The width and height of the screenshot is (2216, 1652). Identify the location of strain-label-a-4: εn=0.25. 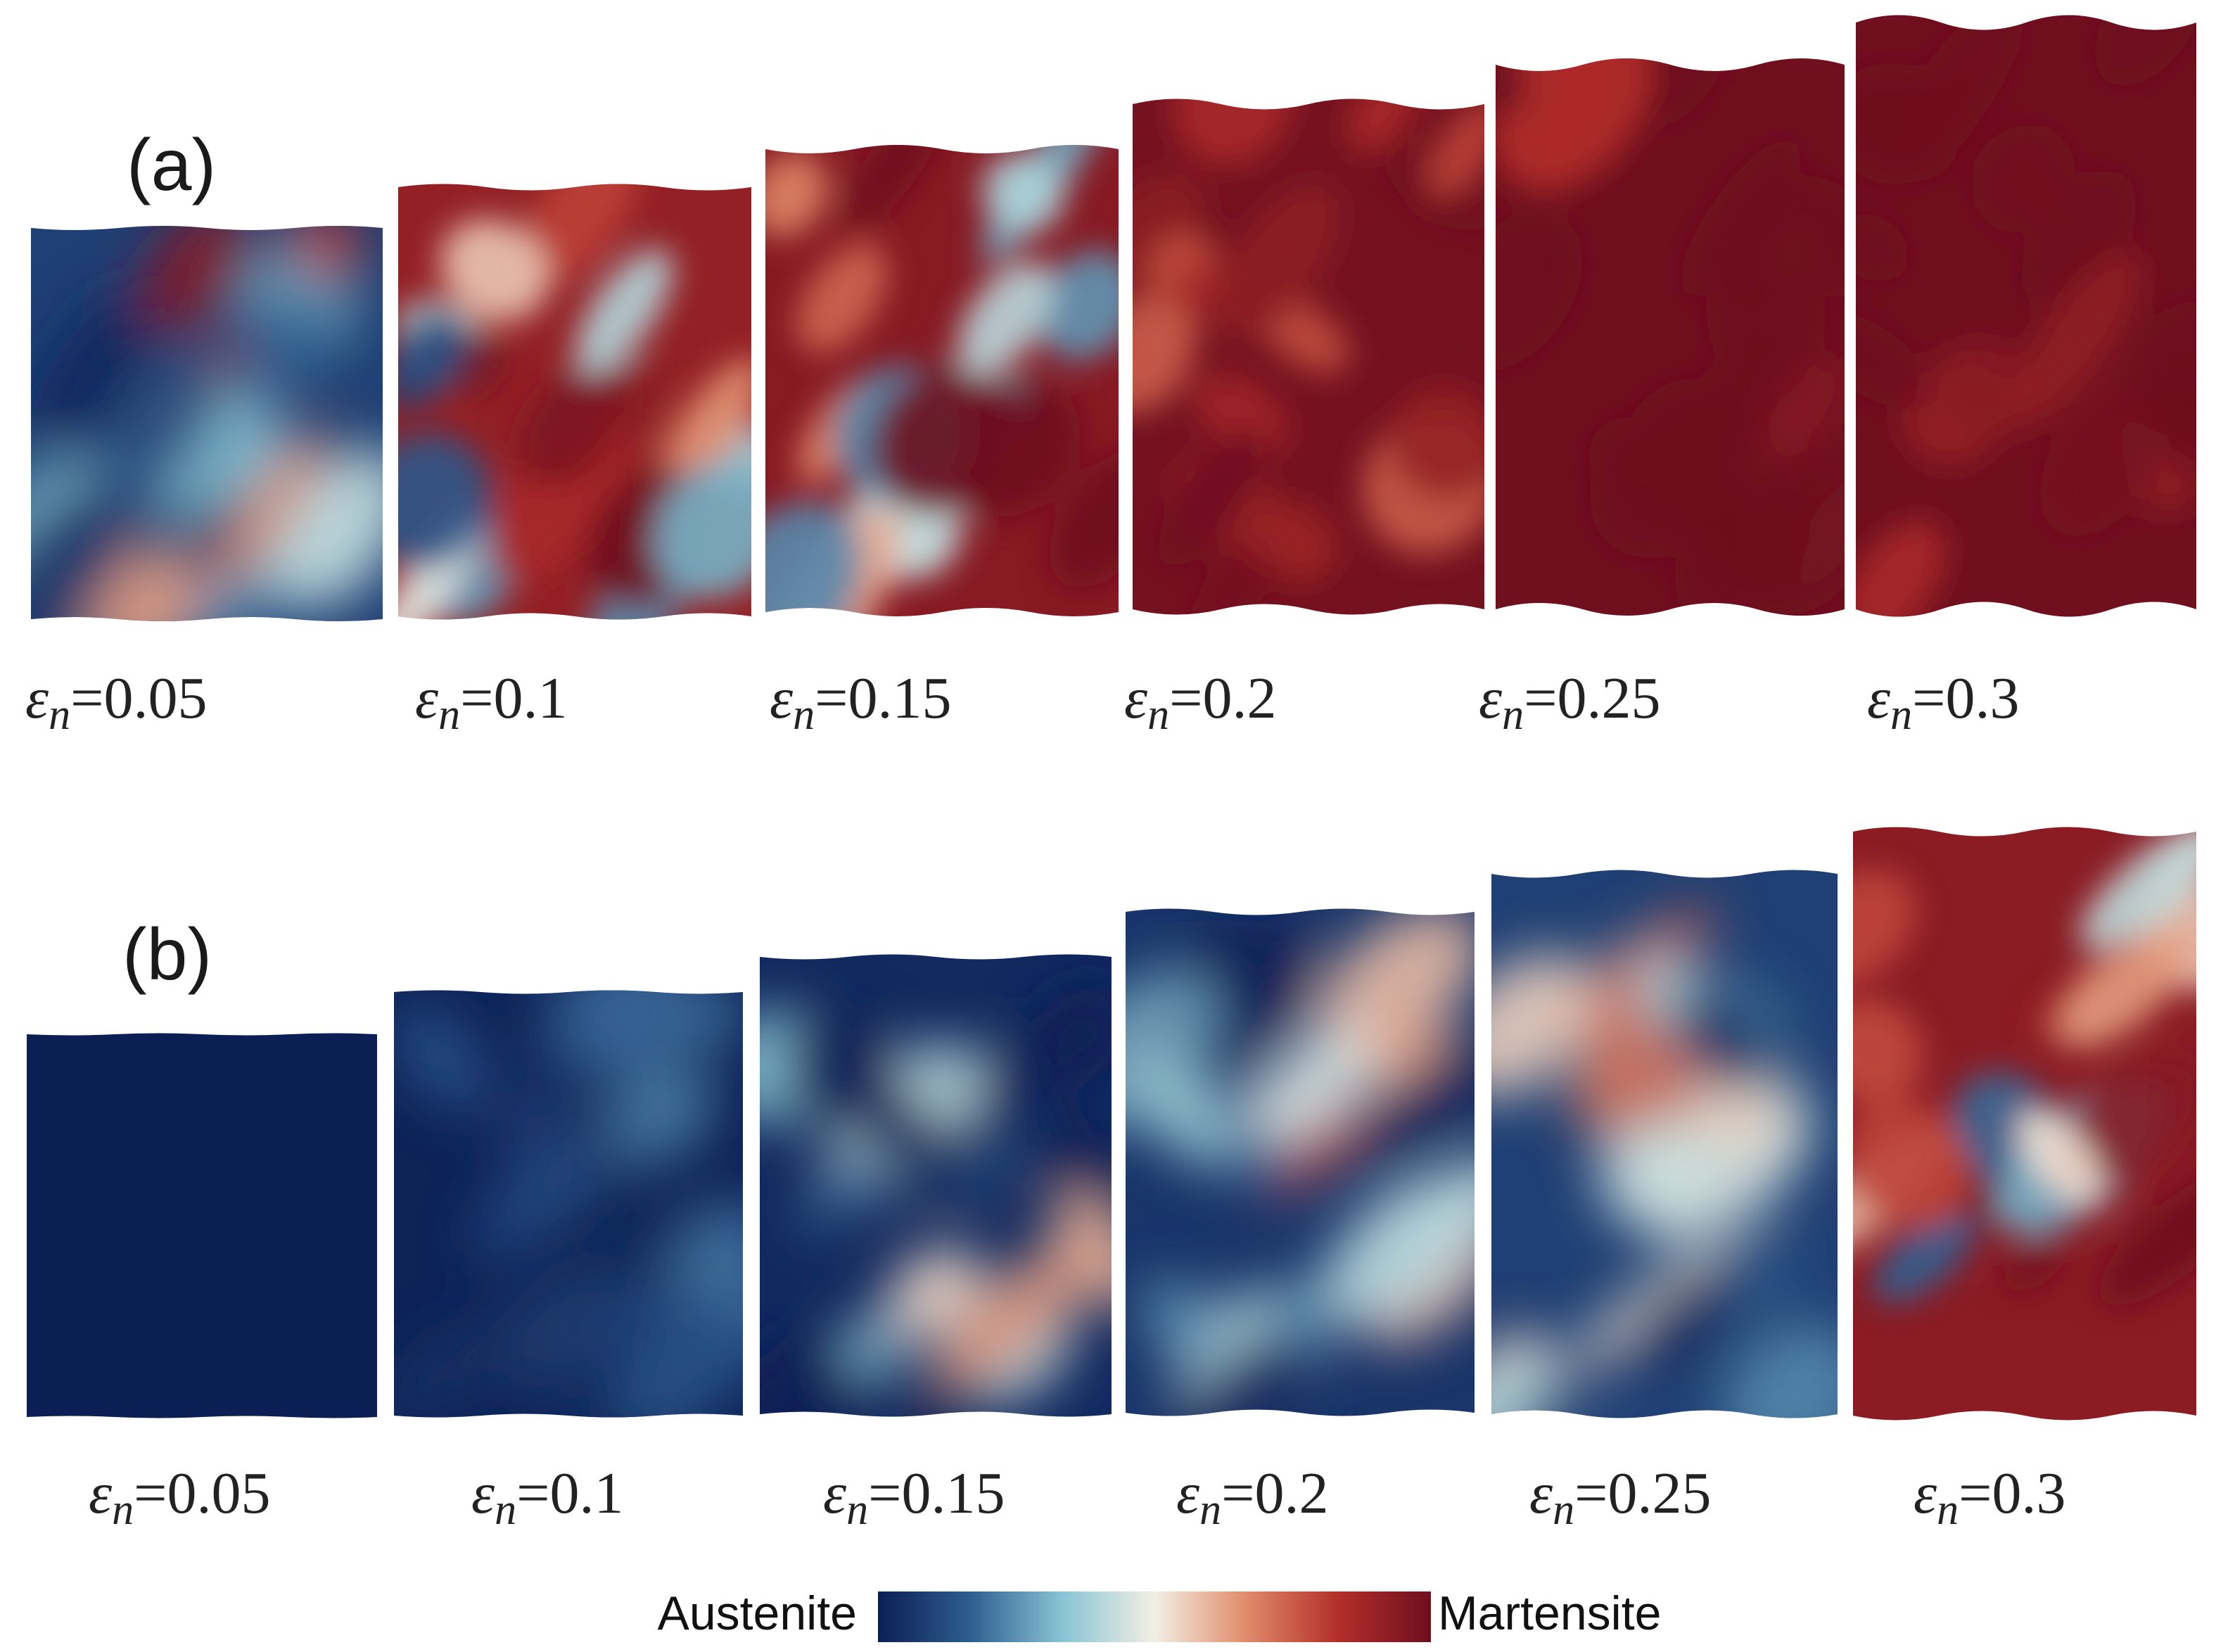
(1569, 702).